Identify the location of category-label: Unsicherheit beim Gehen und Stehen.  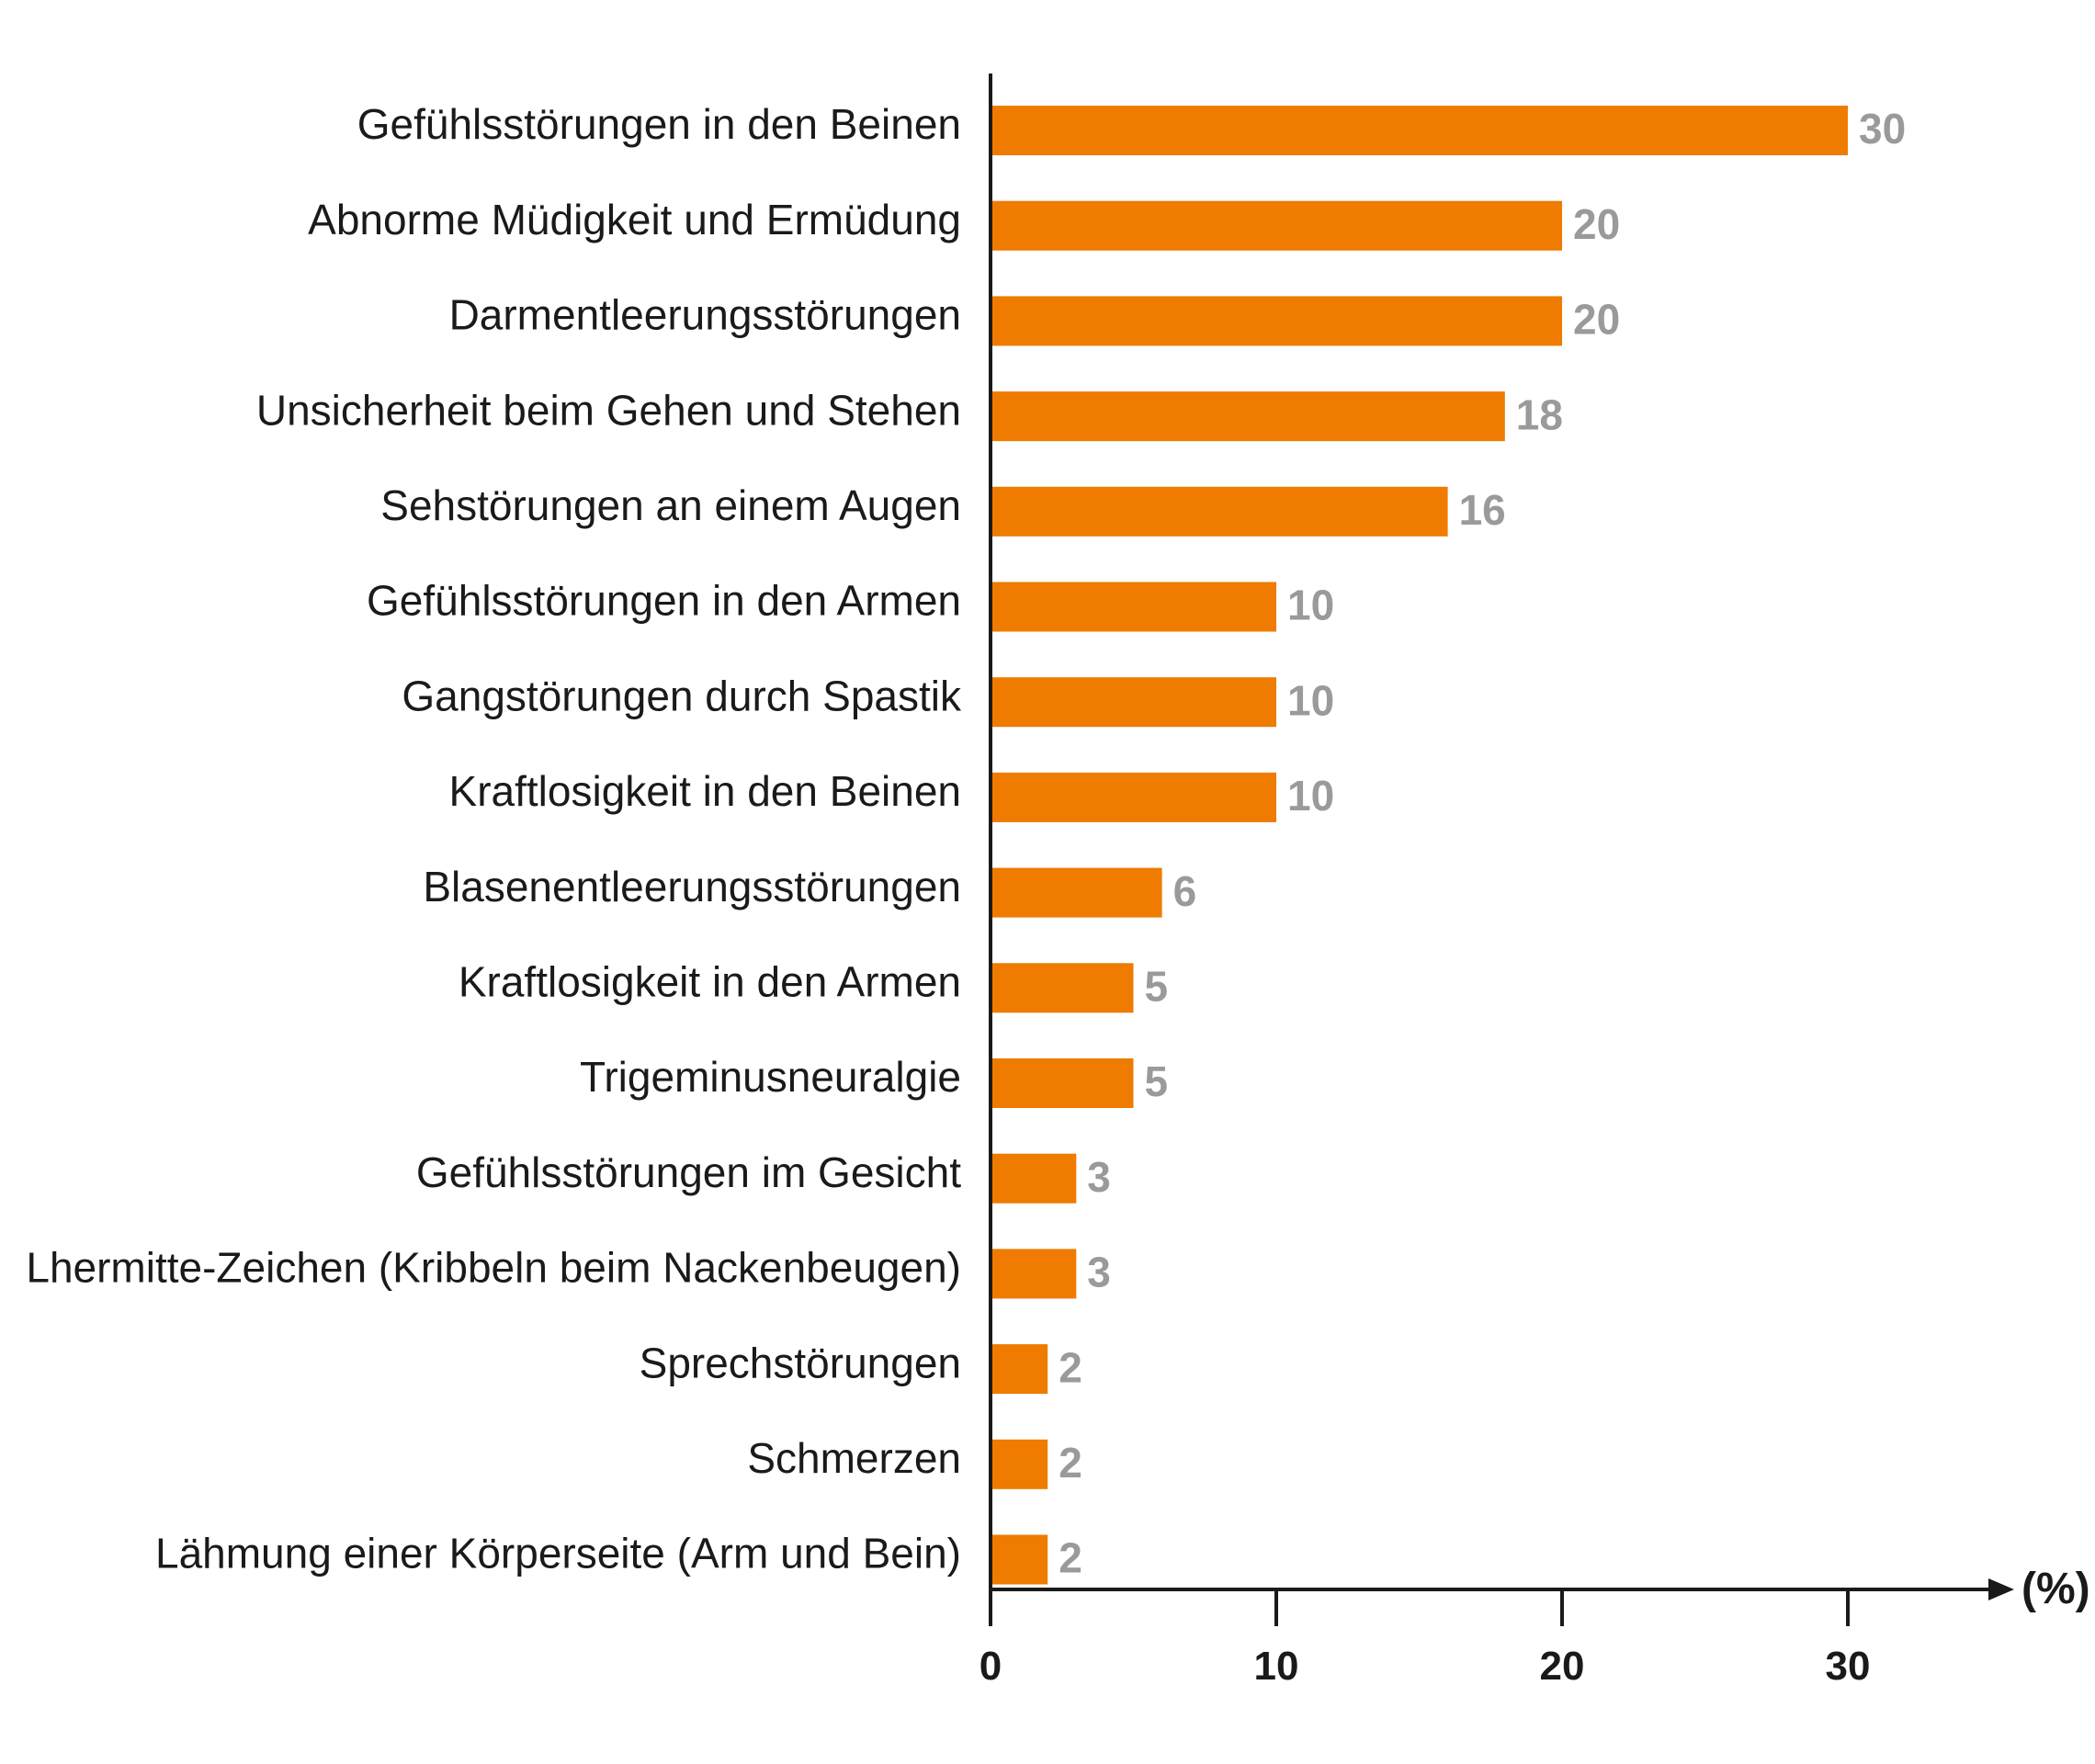
(608, 410).